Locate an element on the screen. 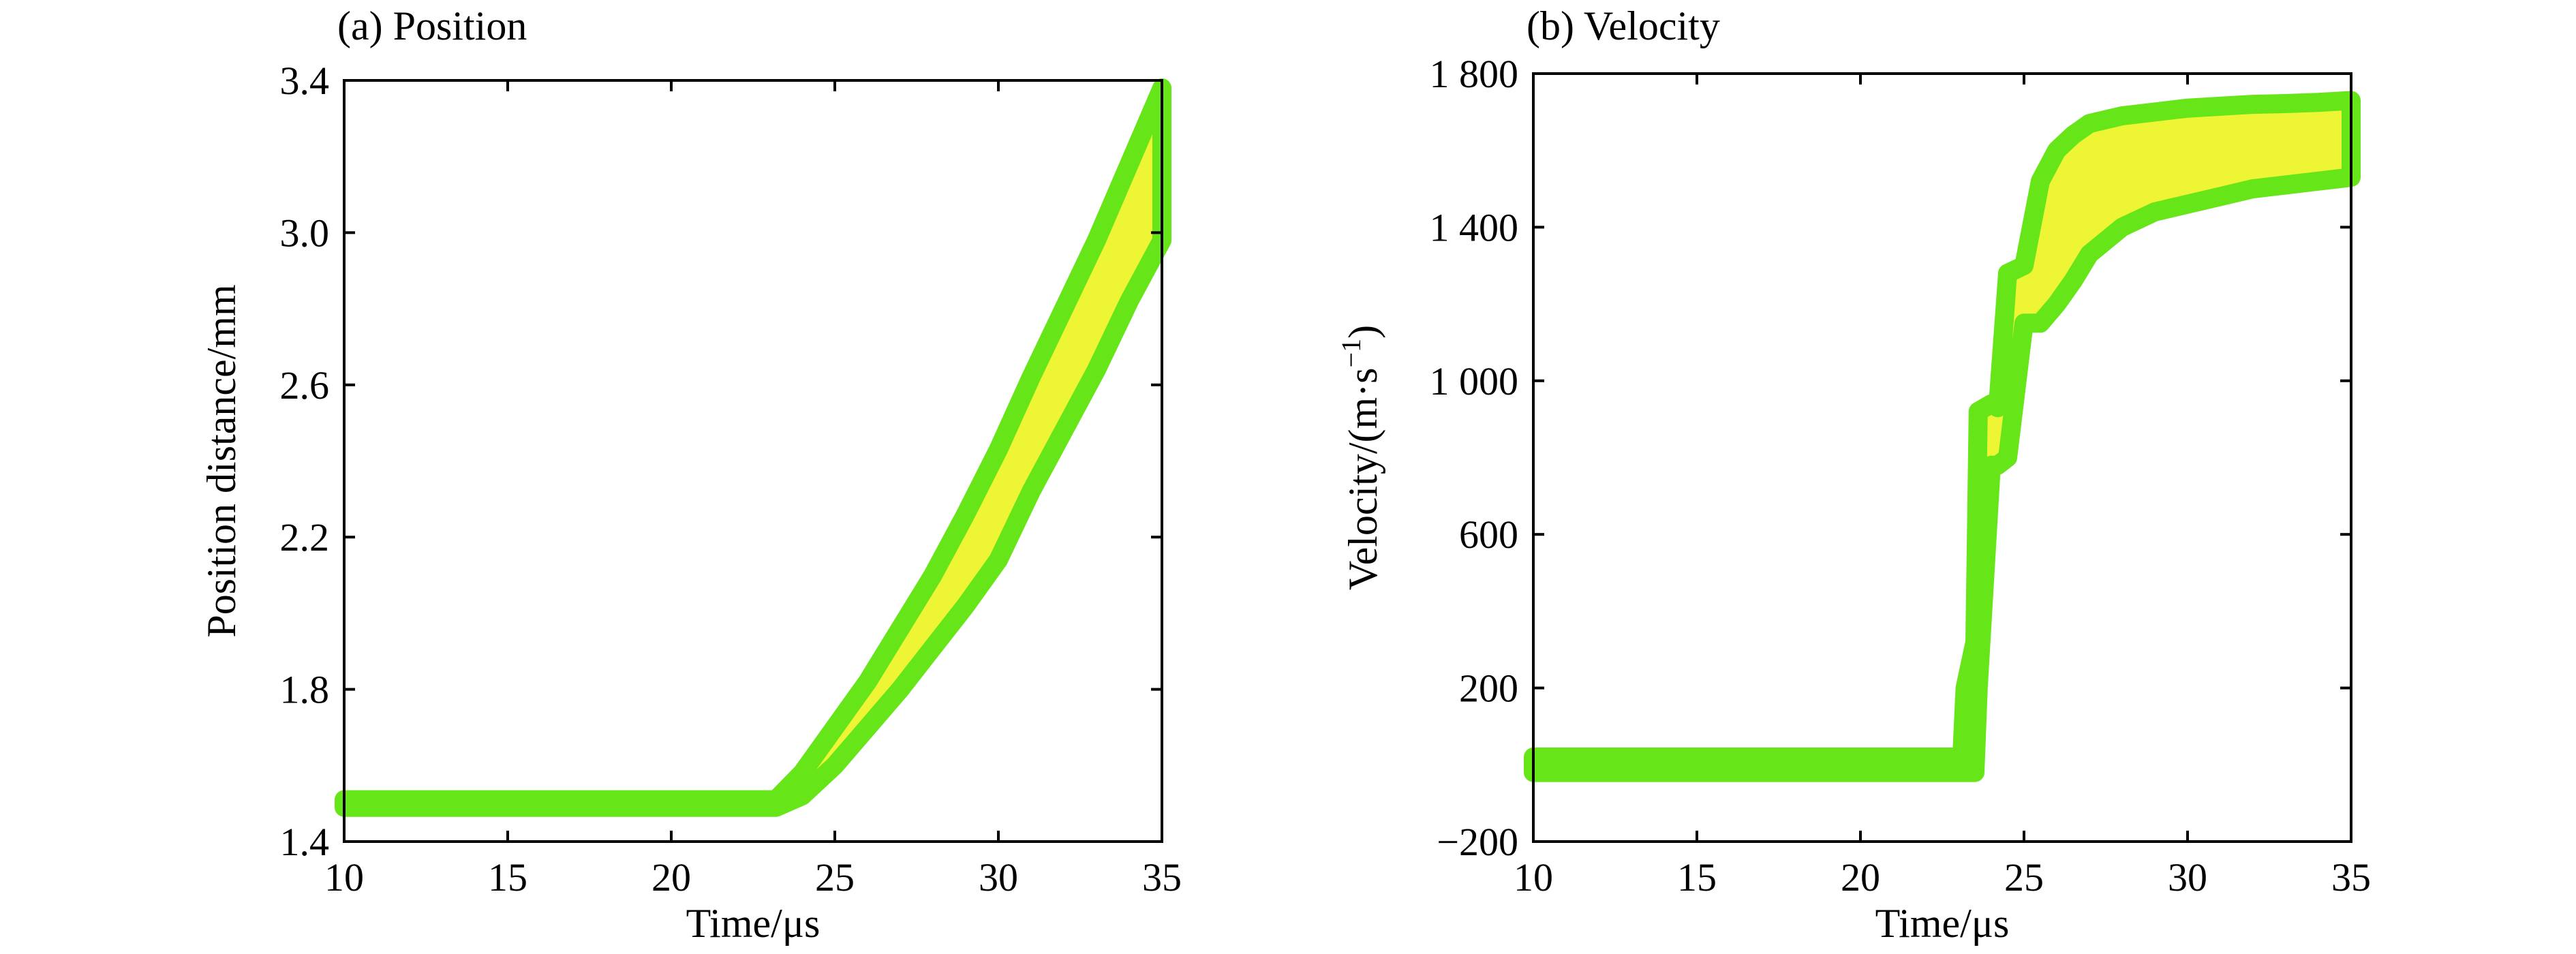 The image size is (2576, 954). chart-title: (b) Velocity is located at coordinates (1624, 25).